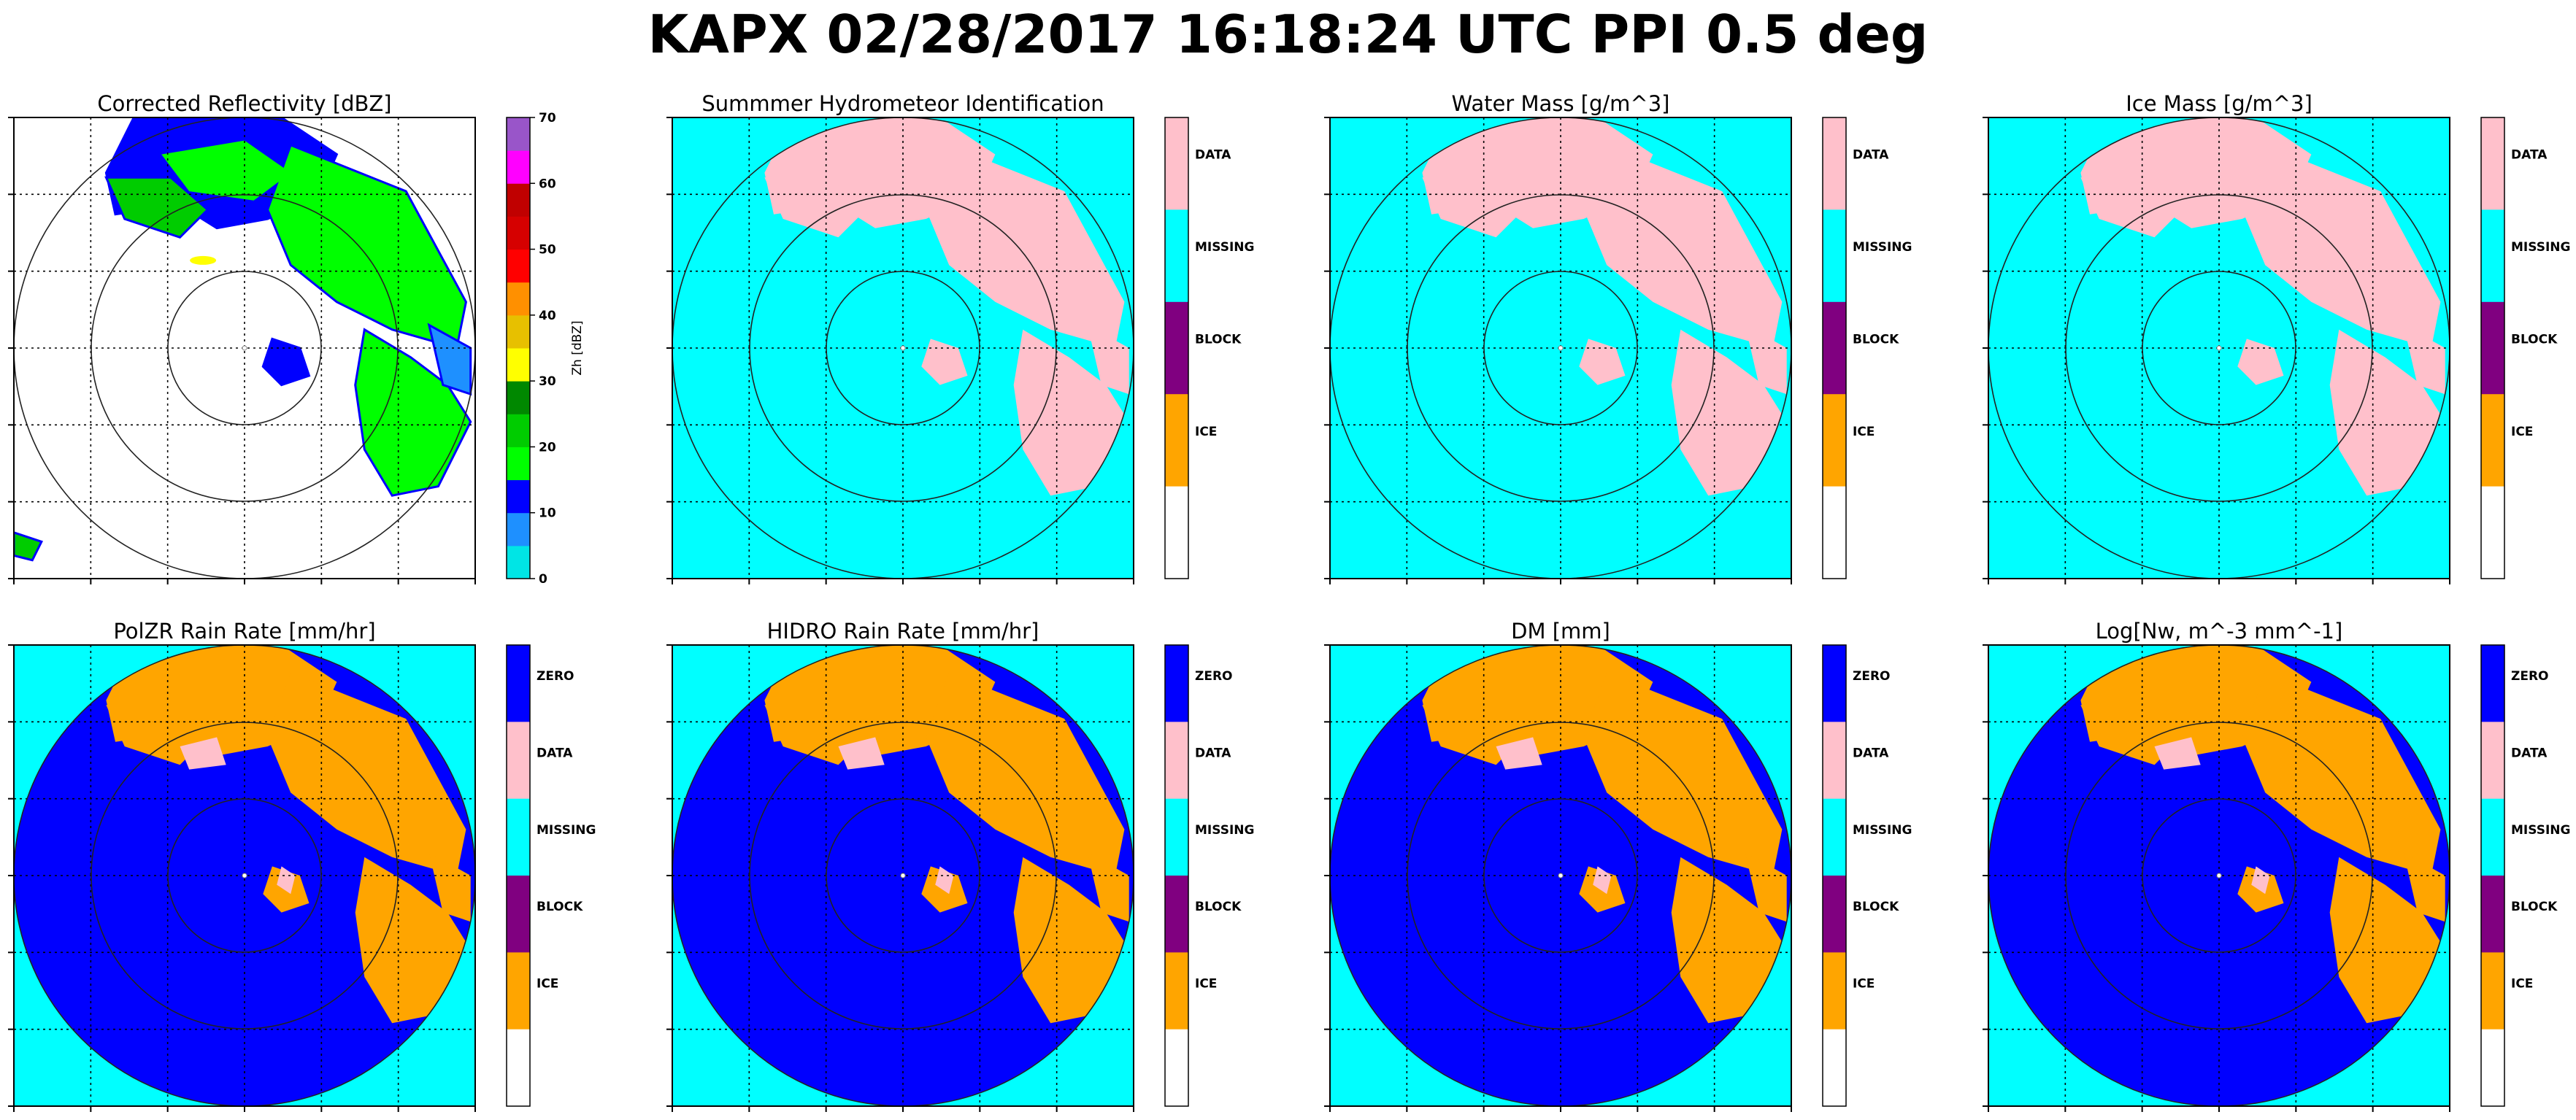  Describe the element at coordinates (903, 631) in the screenshot. I see `panel-title: HIDRO Rain Rate [mm/hr]` at that location.